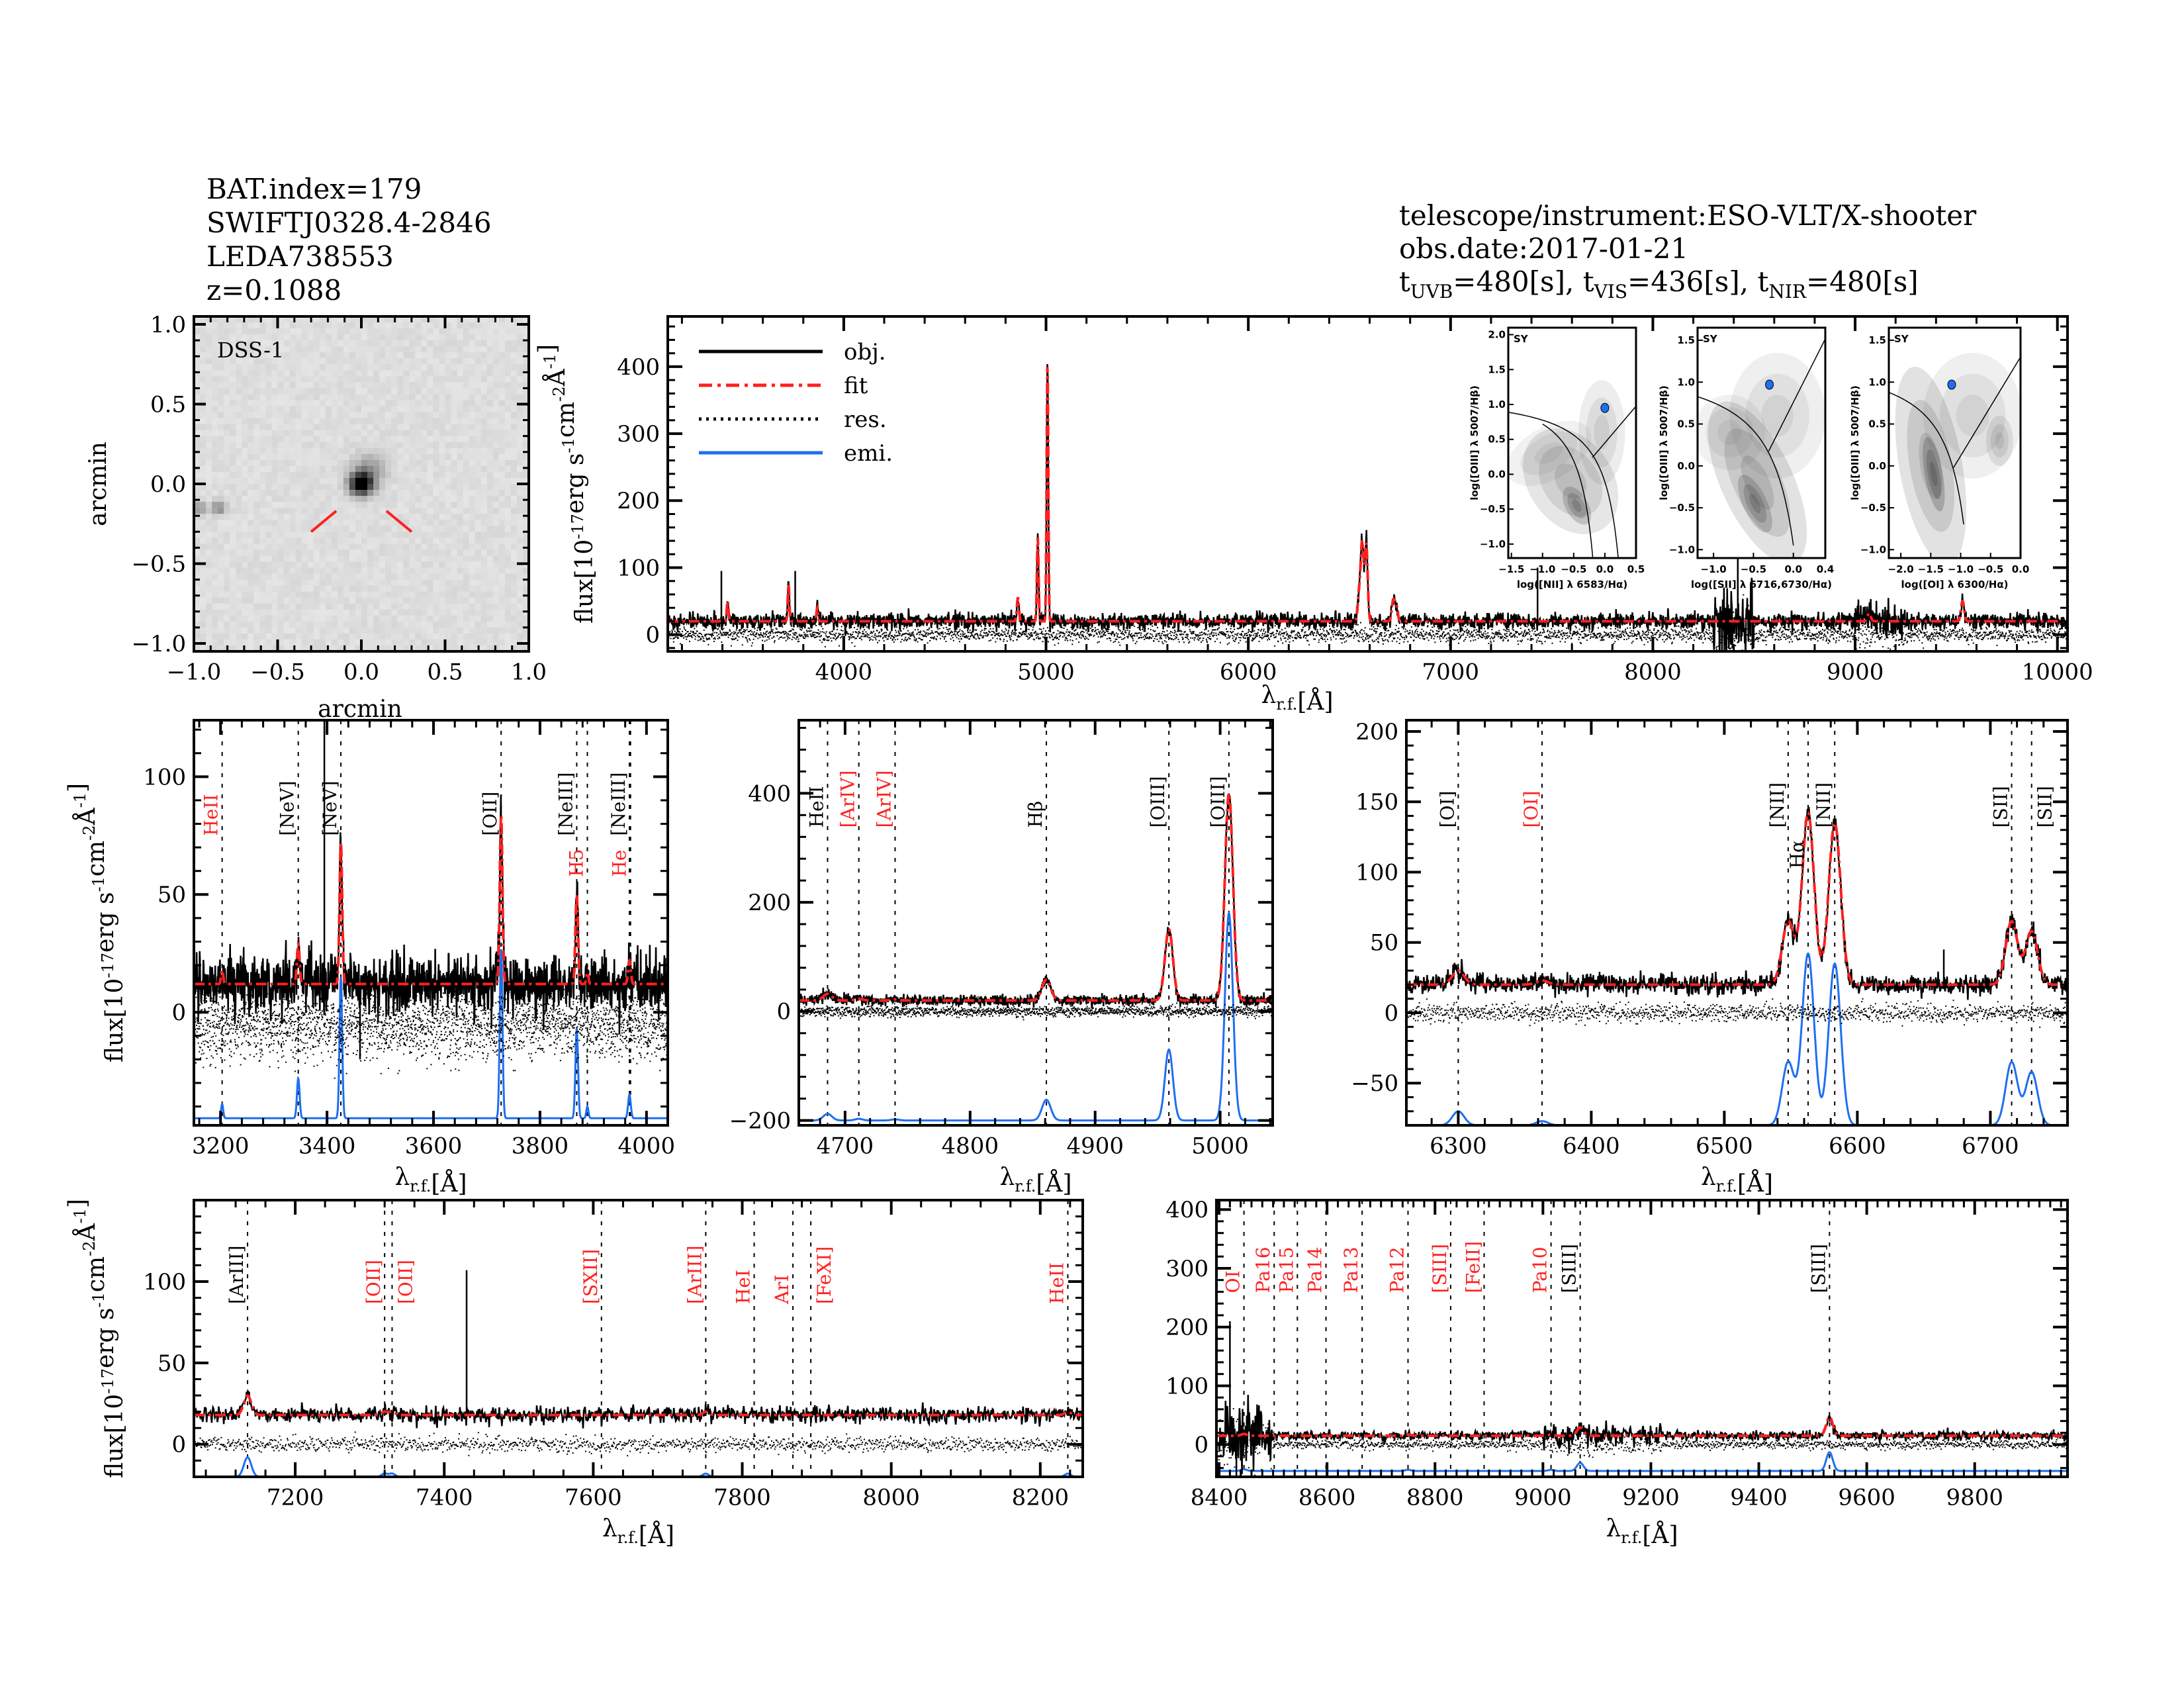  I want to click on label-part: ], so click(77, 1203).